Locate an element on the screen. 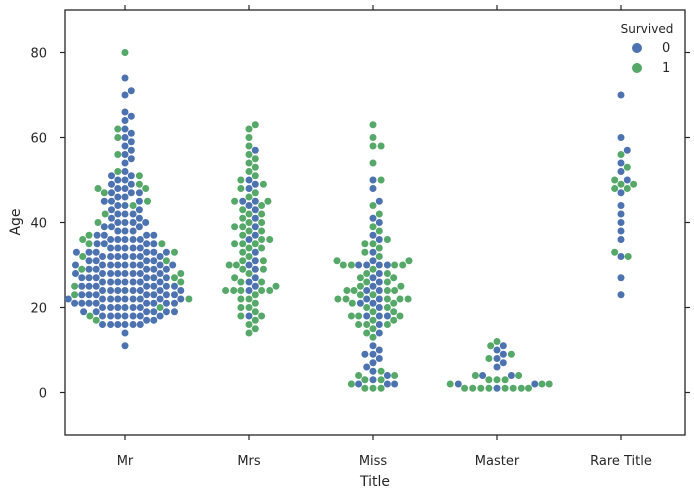 The height and width of the screenshot is (499, 694). x-tick-label: Master is located at coordinates (497, 461).